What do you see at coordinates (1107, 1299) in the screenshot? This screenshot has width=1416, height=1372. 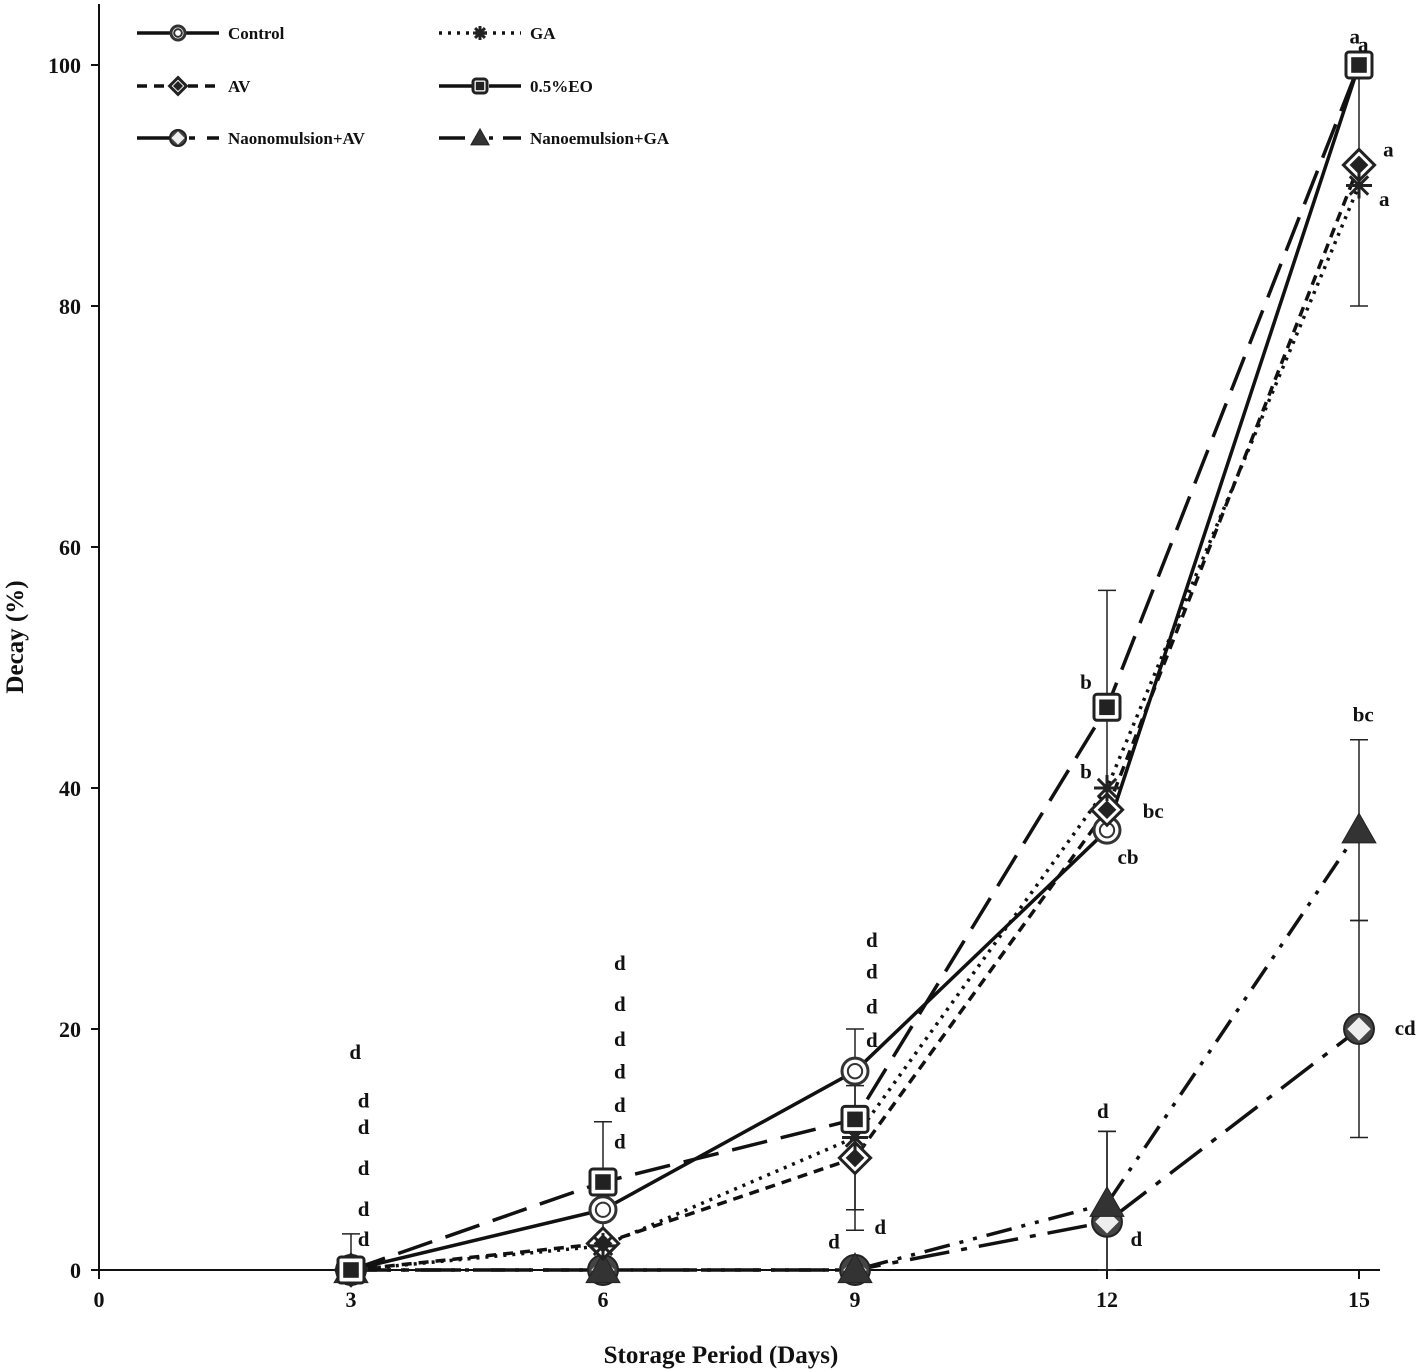 I see `x-tick-label: 12` at bounding box center [1107, 1299].